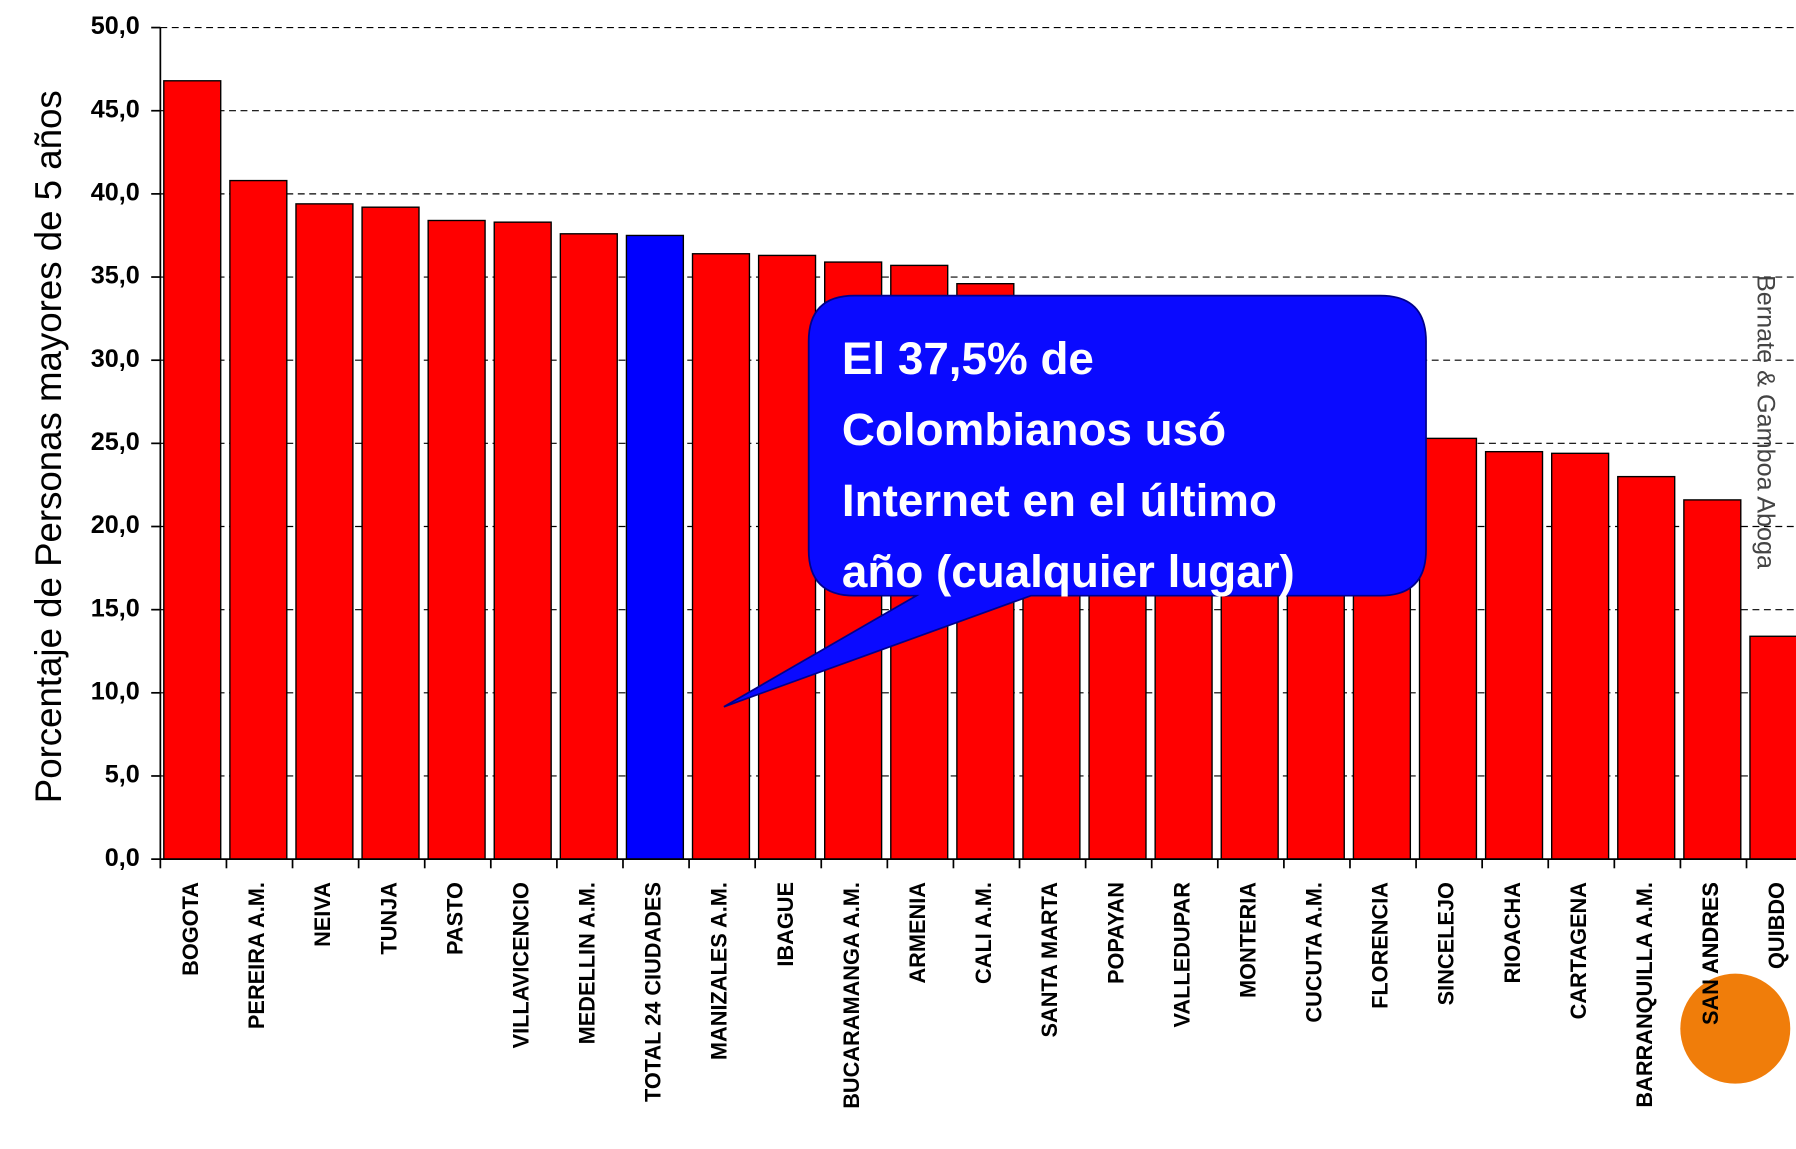  Describe the element at coordinates (520, 965) in the screenshot. I see `x-tick-label: VILLAVICENCIO` at that location.